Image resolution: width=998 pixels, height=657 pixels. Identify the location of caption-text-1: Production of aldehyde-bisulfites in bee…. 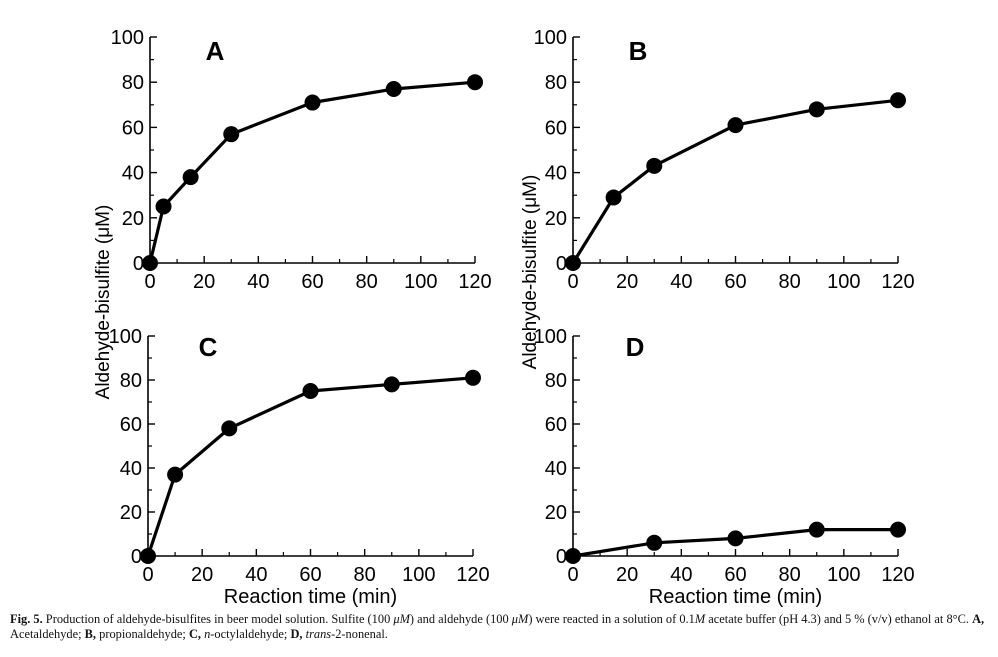
(218, 619).